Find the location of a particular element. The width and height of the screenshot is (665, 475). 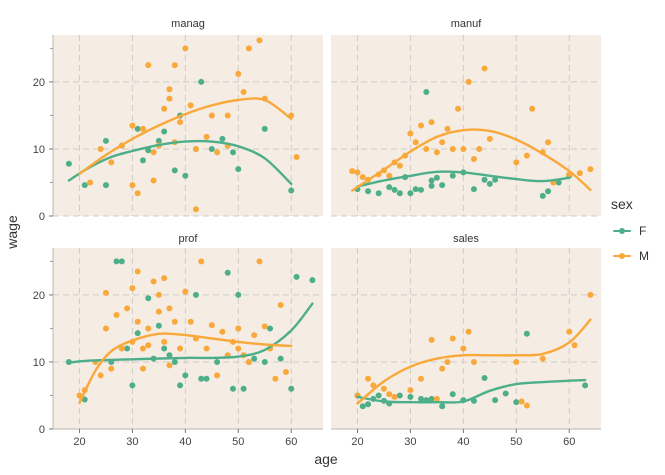

legend: sex F M is located at coordinates (636, 232).